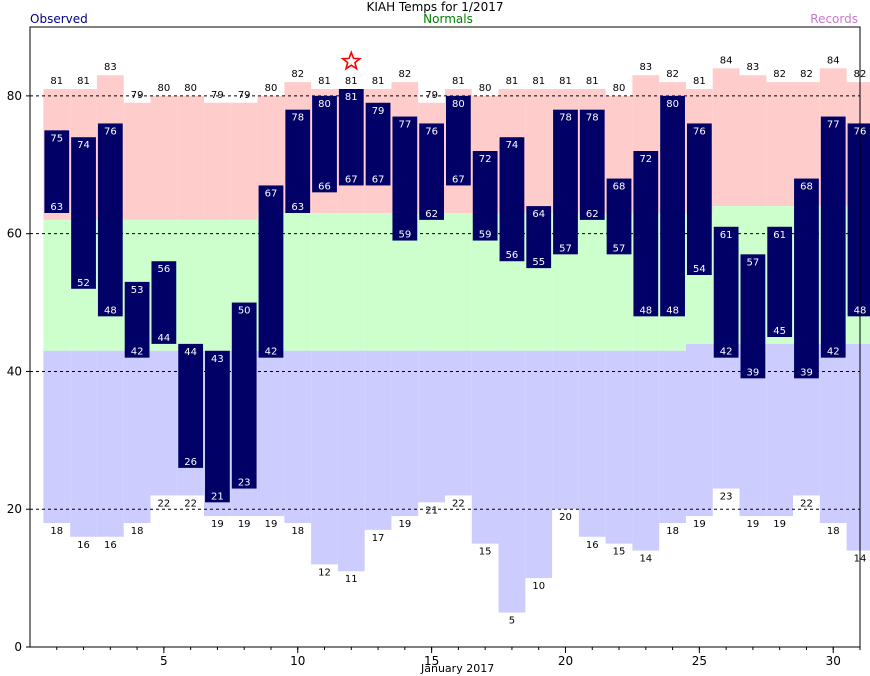  I want to click on observed-high-label: 75, so click(56, 138).